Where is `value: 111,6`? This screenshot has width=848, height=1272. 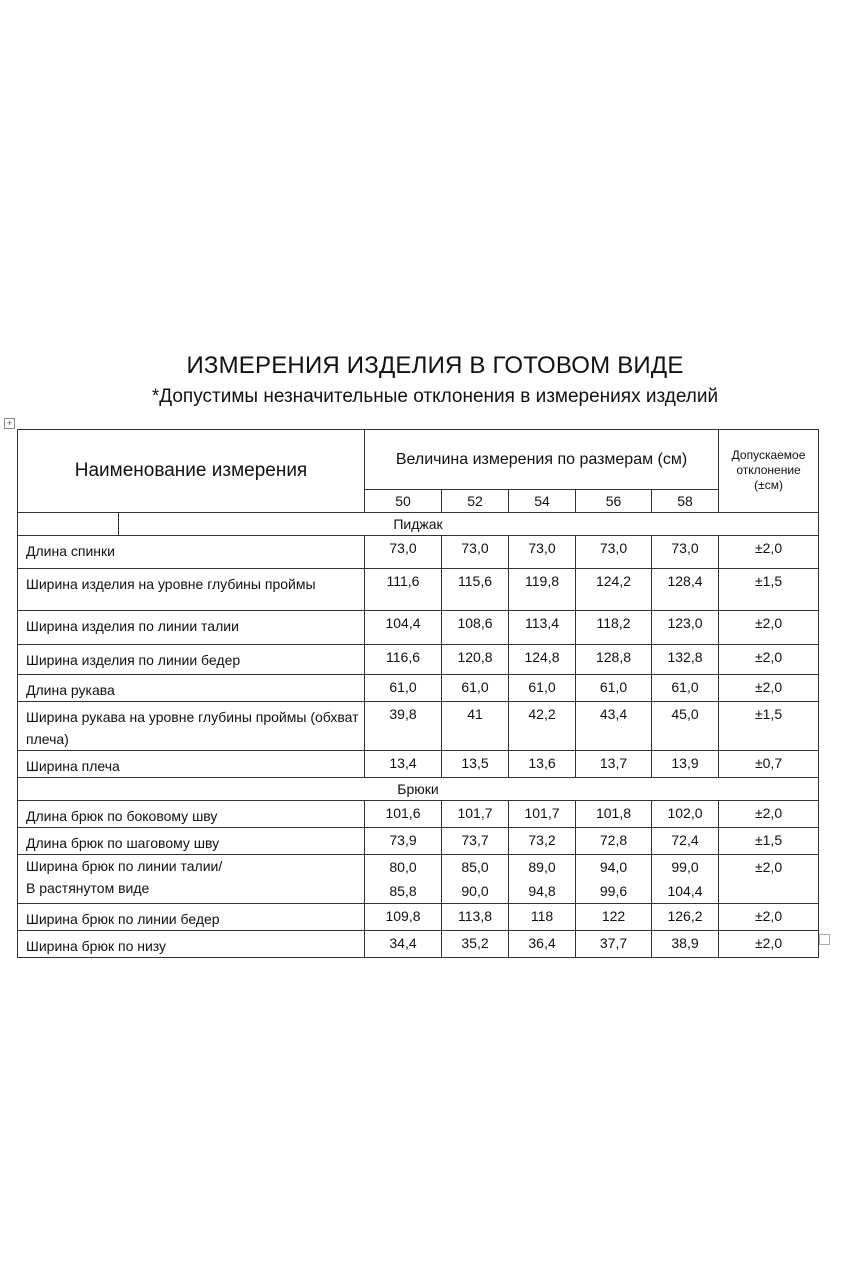
value: 111,6 is located at coordinates (403, 581).